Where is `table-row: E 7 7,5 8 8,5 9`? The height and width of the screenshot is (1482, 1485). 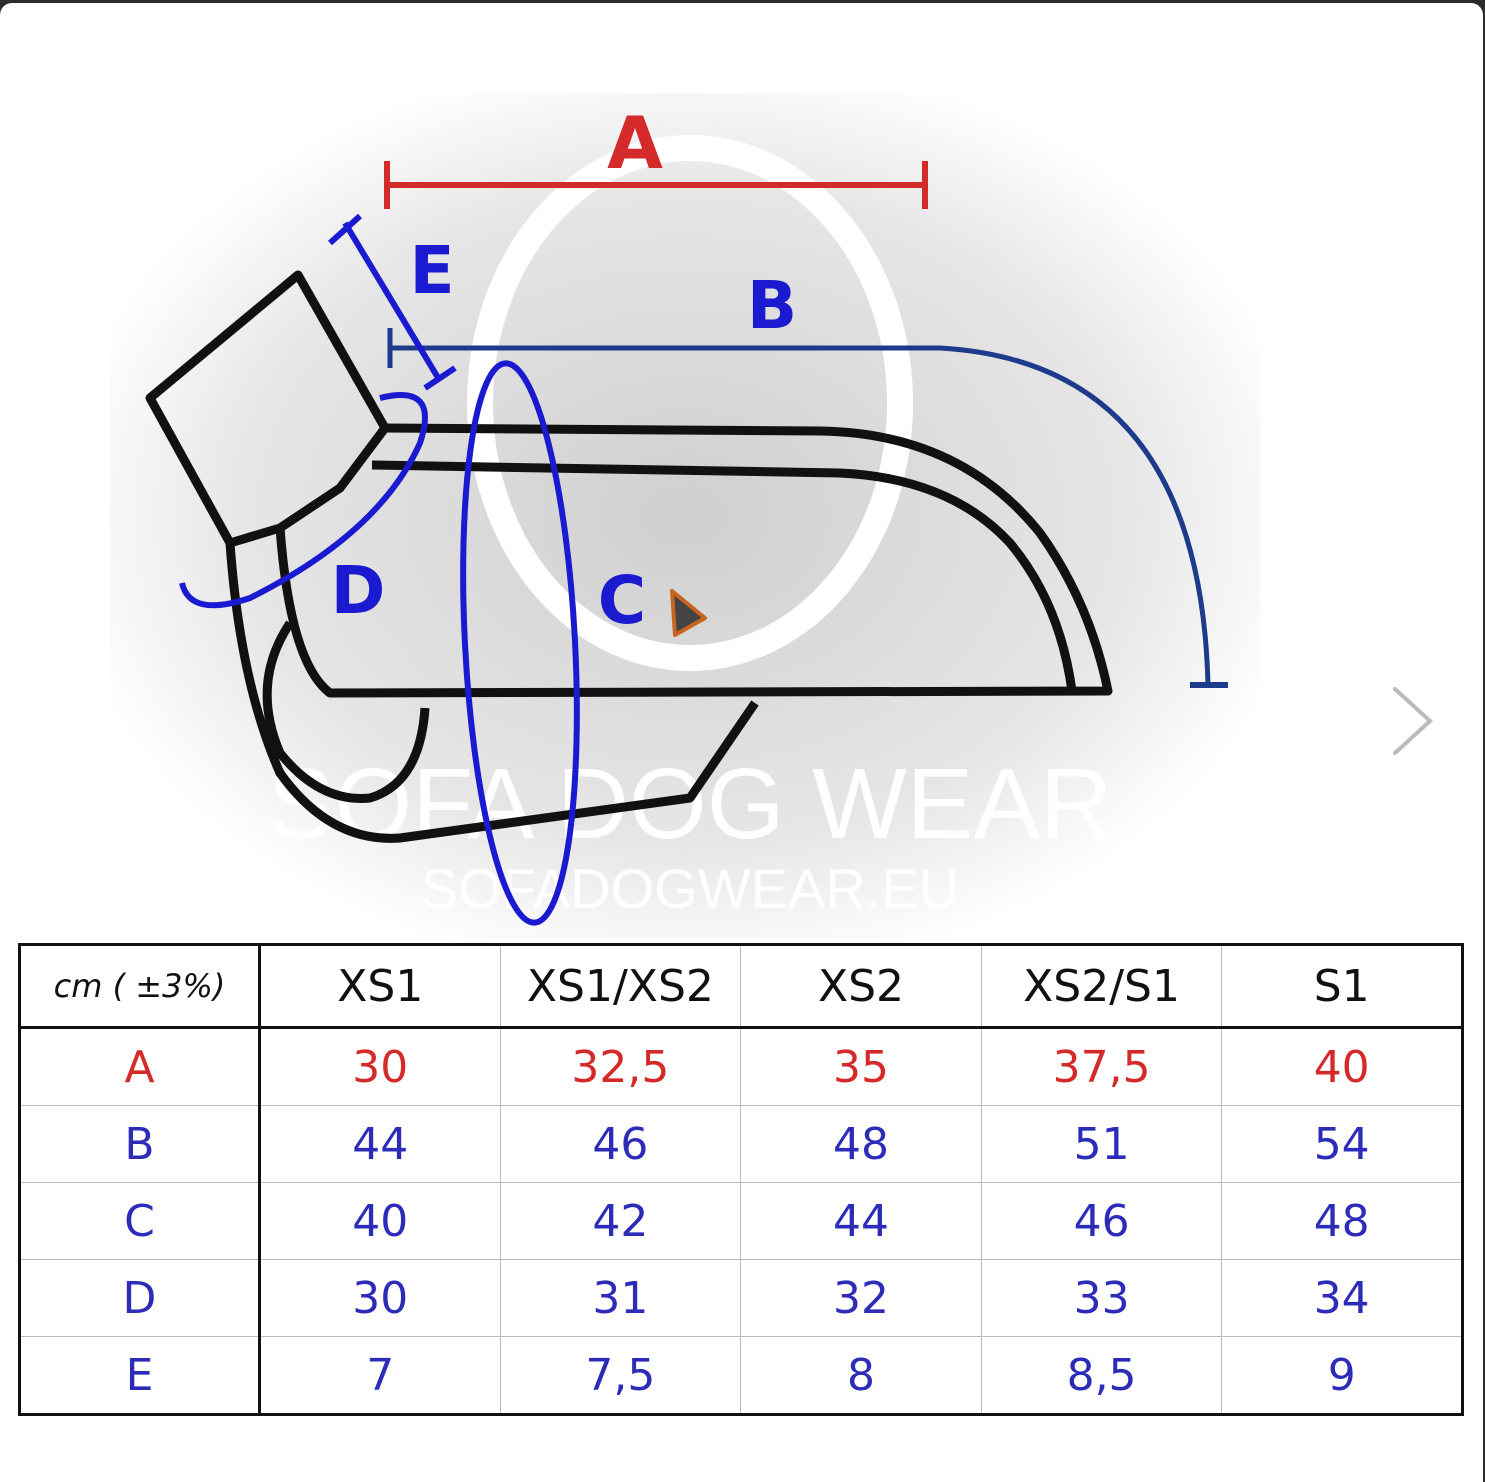 table-row: E 7 7,5 8 8,5 9 is located at coordinates (741, 1375).